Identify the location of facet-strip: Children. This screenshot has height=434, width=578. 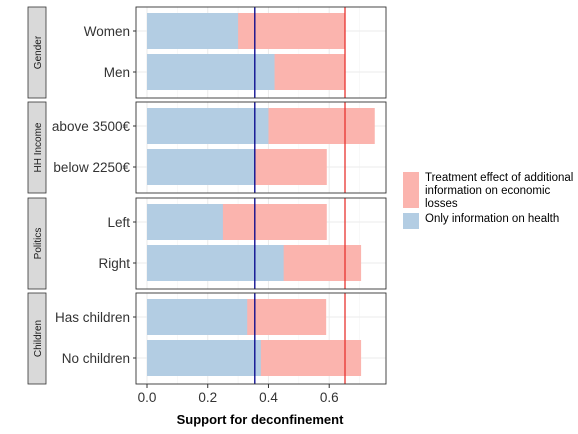
(37, 338).